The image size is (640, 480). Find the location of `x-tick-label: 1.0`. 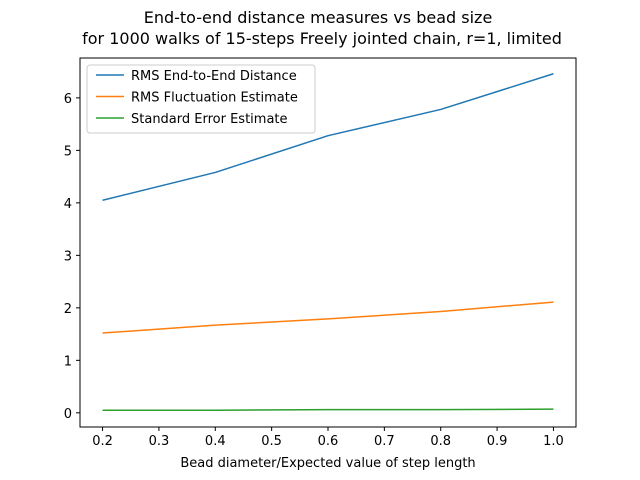

x-tick-label: 1.0 is located at coordinates (553, 441).